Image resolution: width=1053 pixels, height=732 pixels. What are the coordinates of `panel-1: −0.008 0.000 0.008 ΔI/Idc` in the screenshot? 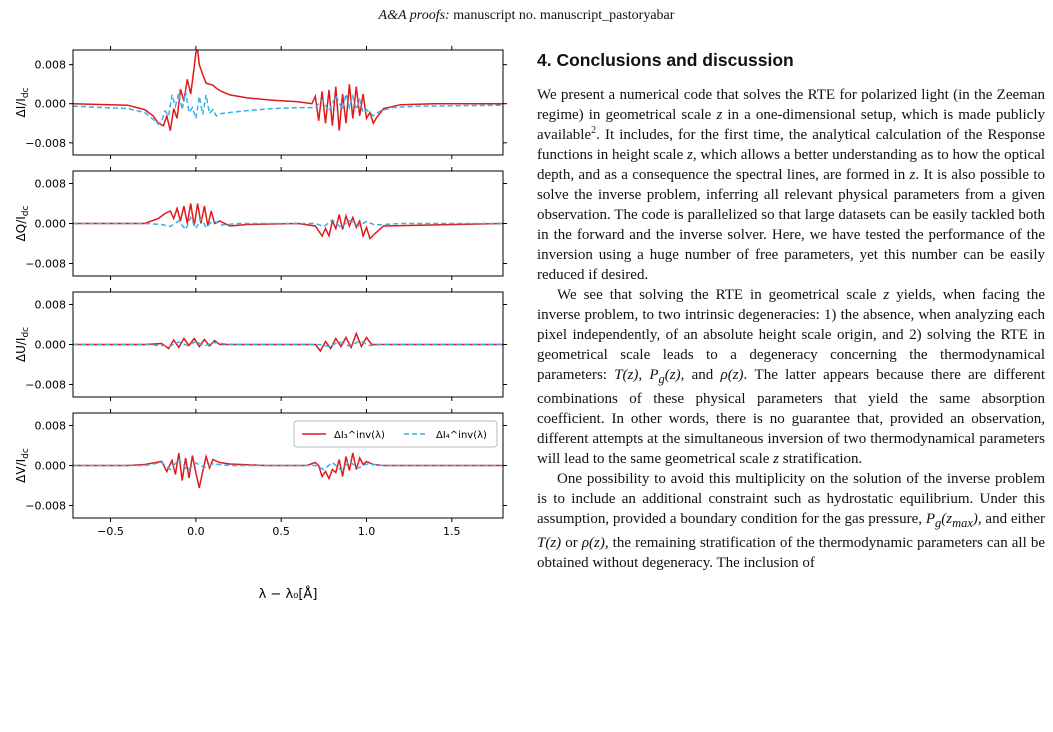 It's located at (260, 102).